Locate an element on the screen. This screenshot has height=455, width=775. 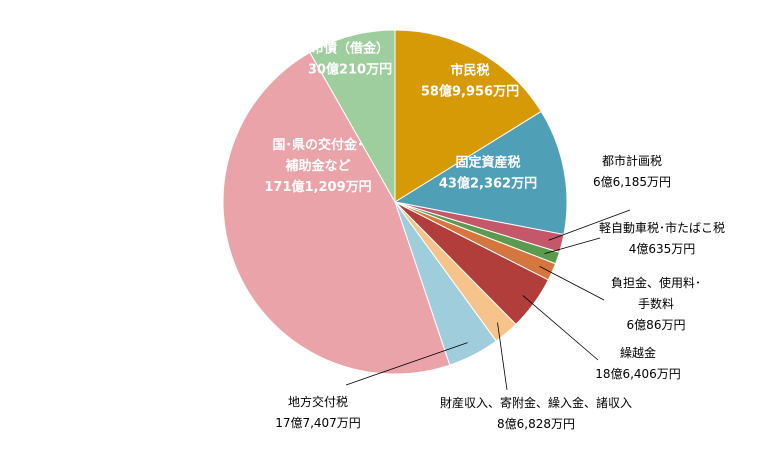
slice-label-0: 市民税 58億9,956万円 is located at coordinates (470, 81).